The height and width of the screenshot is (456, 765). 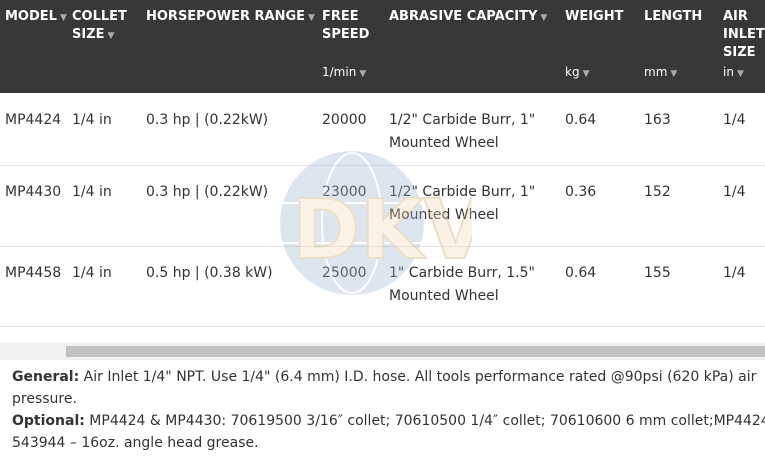 I want to click on table-cell: 152, so click(x=657, y=192).